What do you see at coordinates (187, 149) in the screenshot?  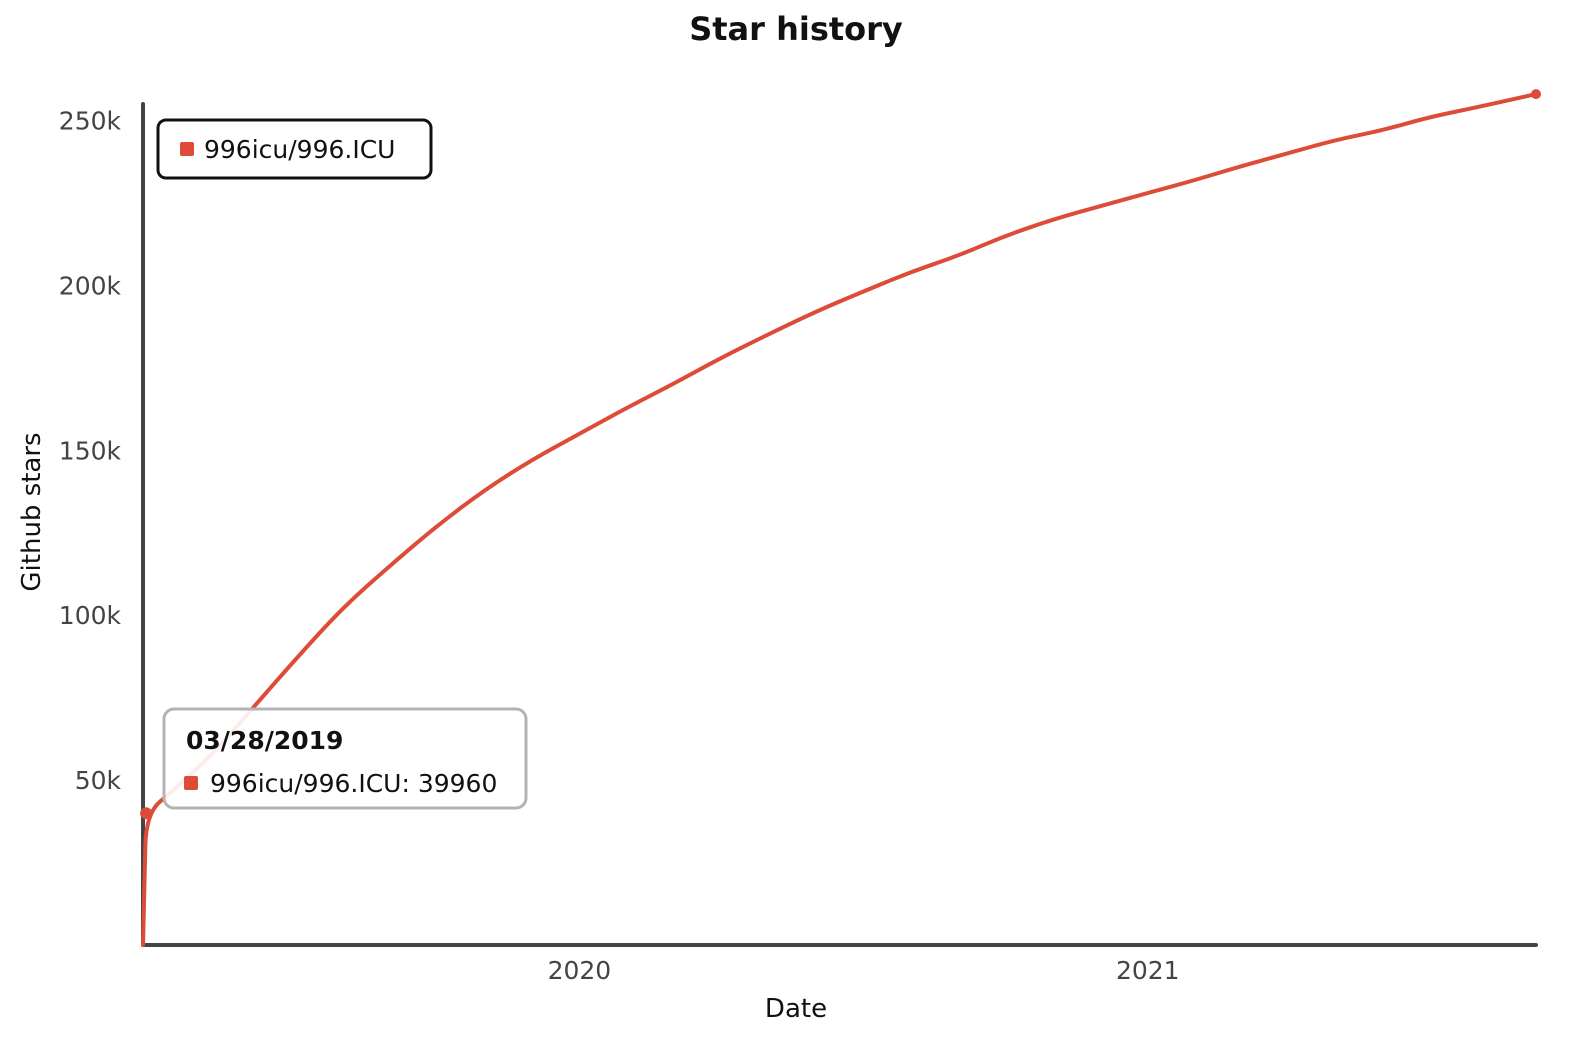 I see `legend-swatch` at bounding box center [187, 149].